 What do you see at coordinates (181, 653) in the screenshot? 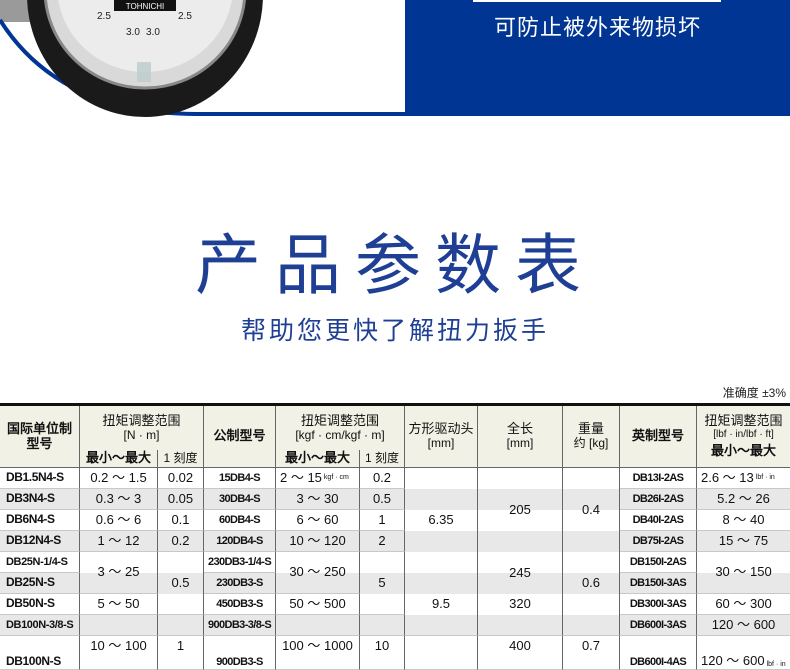
I see `nm-graduation-cell: 1` at bounding box center [181, 653].